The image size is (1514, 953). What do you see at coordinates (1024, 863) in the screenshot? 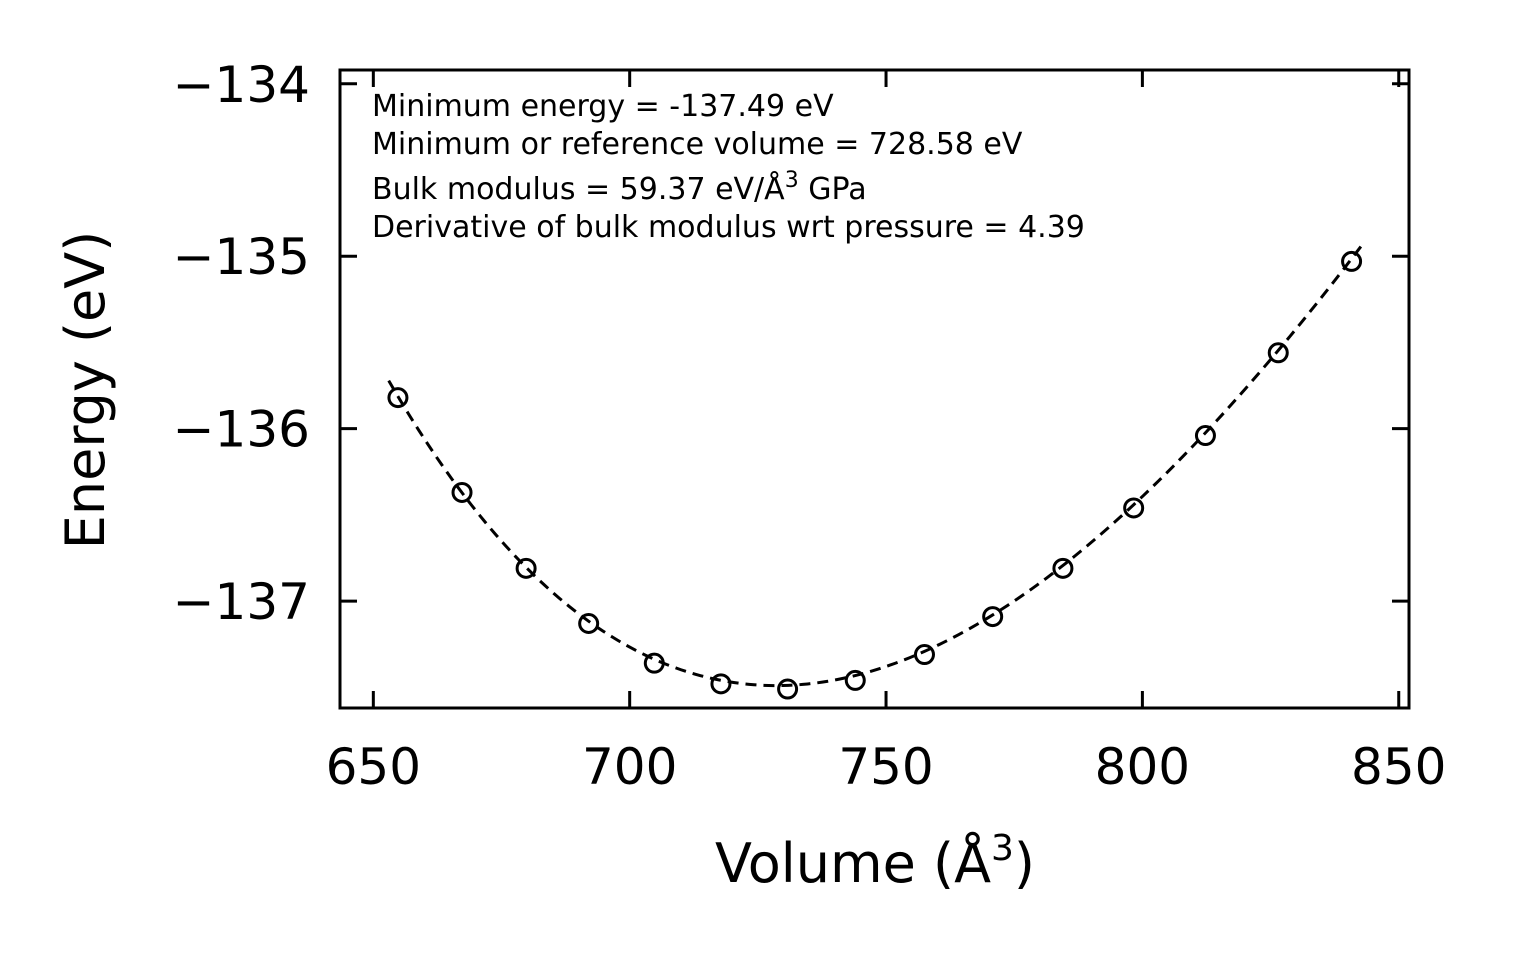
I see `x-axis-title-close: )` at bounding box center [1024, 863].